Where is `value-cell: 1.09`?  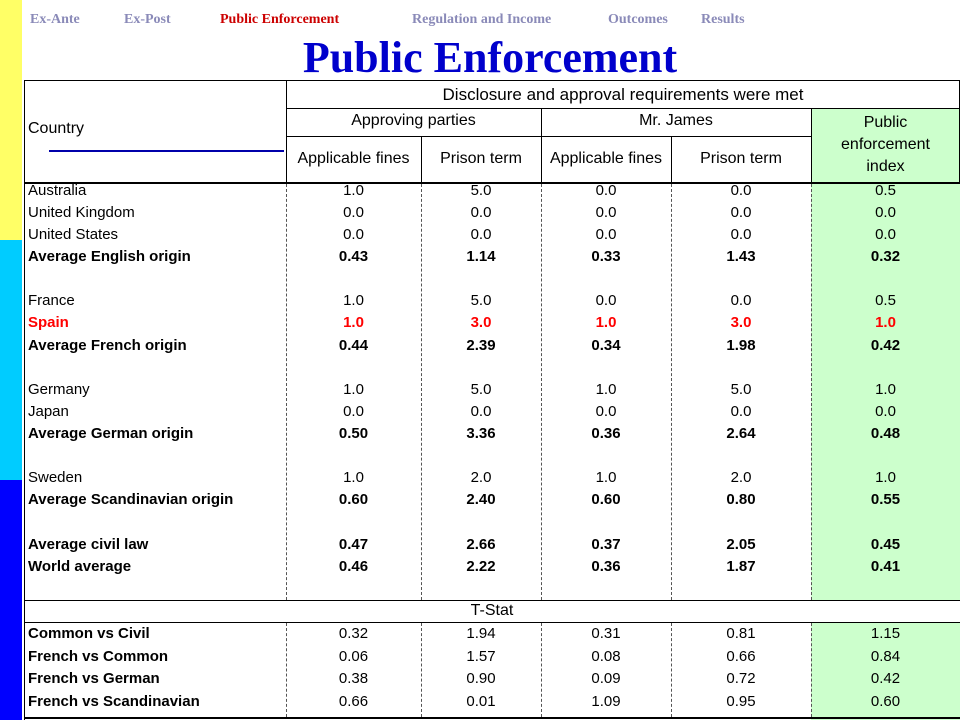
value-cell: 1.09 is located at coordinates (606, 701).